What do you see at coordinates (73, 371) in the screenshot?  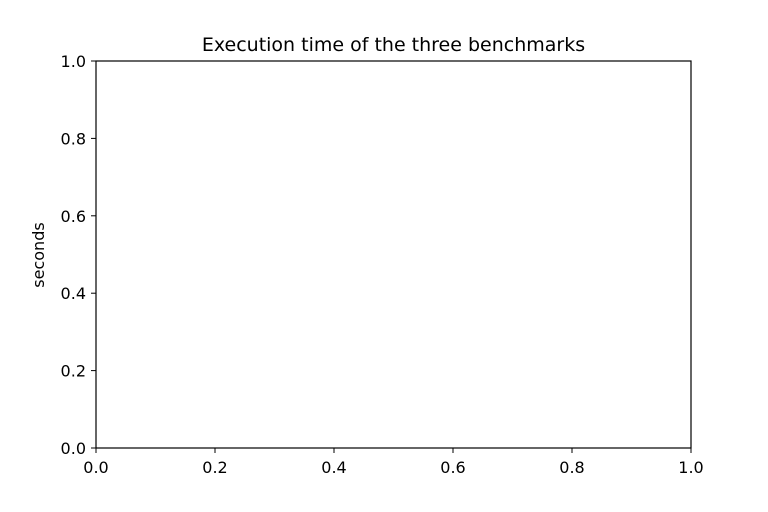 I see `y-tick-label: 0.2` at bounding box center [73, 371].